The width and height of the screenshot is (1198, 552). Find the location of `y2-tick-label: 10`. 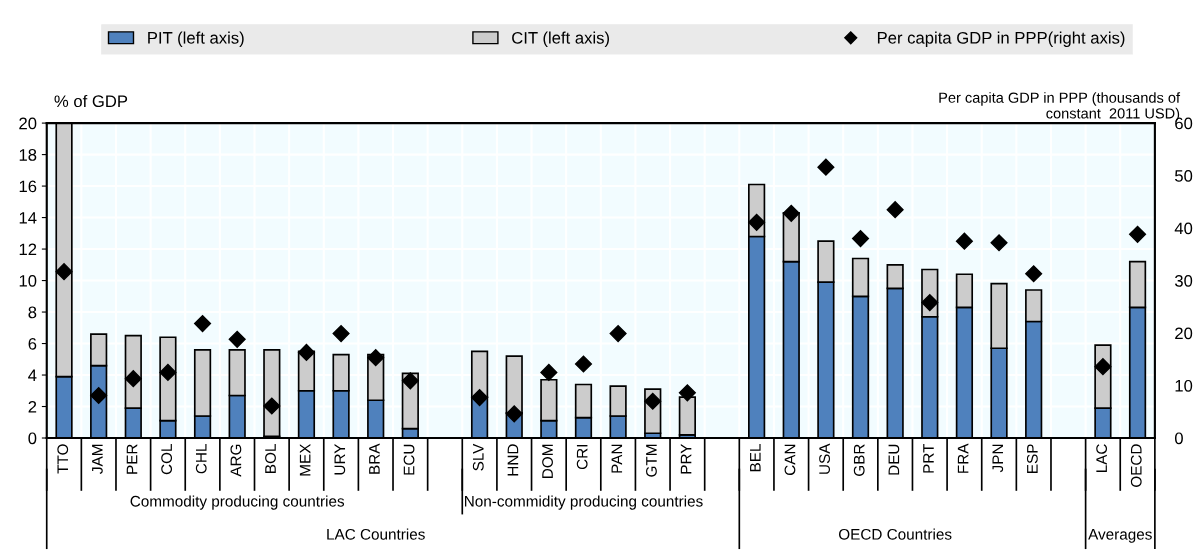

y2-tick-label: 10 is located at coordinates (1184, 385).